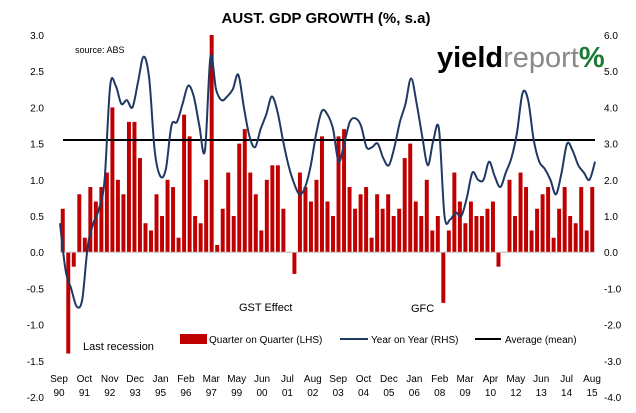  What do you see at coordinates (516, 393) in the screenshot?
I see `x-tick-year: 12` at bounding box center [516, 393].